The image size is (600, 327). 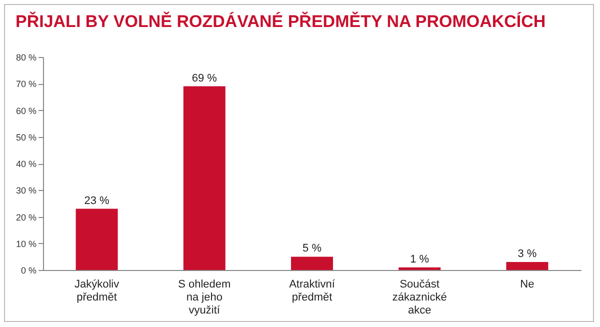 What do you see at coordinates (419, 297) in the screenshot?
I see `x-tick-label: Součást zákaznické akce` at bounding box center [419, 297].